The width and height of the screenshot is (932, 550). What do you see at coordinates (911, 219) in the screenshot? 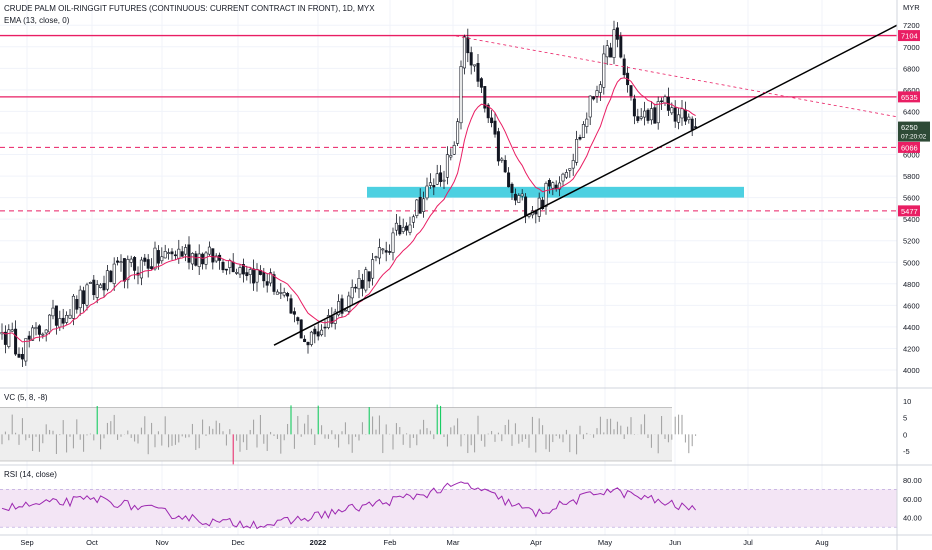
I see `price-tick-label: 5400` at bounding box center [911, 219].